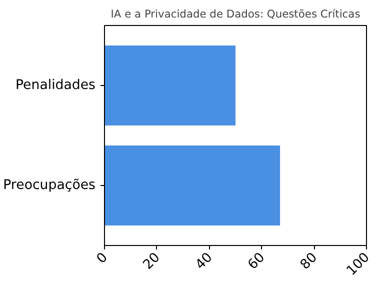 The image size is (390, 282). Describe the element at coordinates (256, 261) in the screenshot. I see `x-tick-label: 60` at that location.